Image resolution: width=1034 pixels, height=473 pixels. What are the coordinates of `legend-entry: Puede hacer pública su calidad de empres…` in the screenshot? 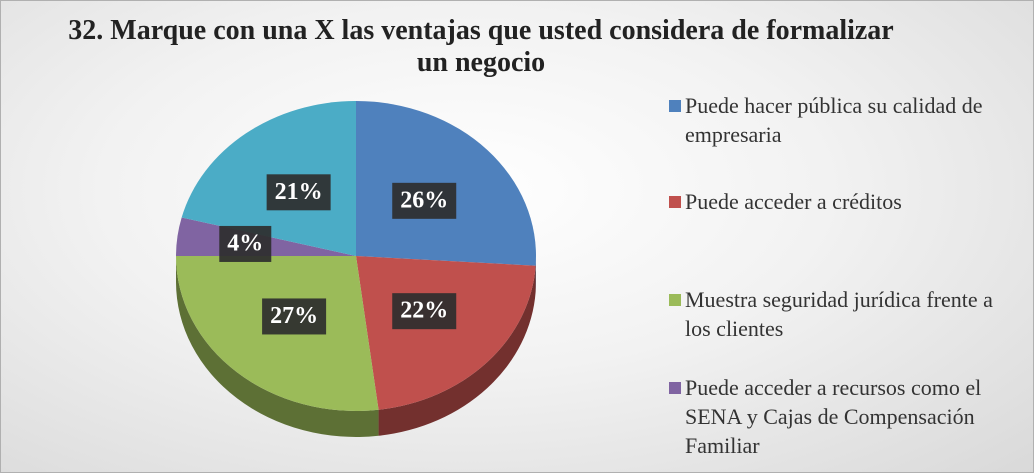 It's located at (844, 120).